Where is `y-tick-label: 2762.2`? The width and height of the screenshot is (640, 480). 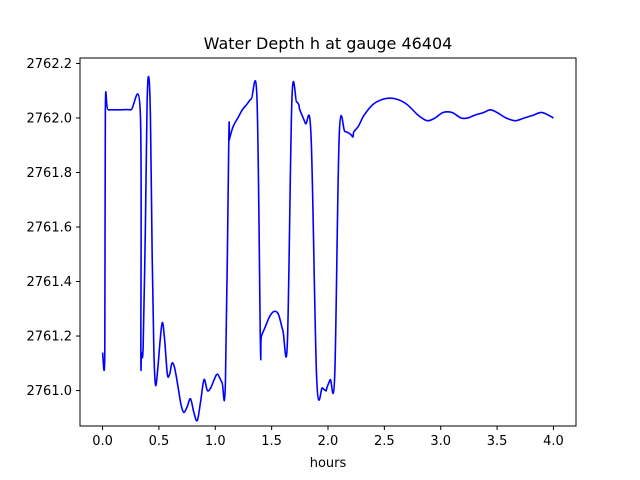 y-tick-label: 2762.2 is located at coordinates (50, 64).